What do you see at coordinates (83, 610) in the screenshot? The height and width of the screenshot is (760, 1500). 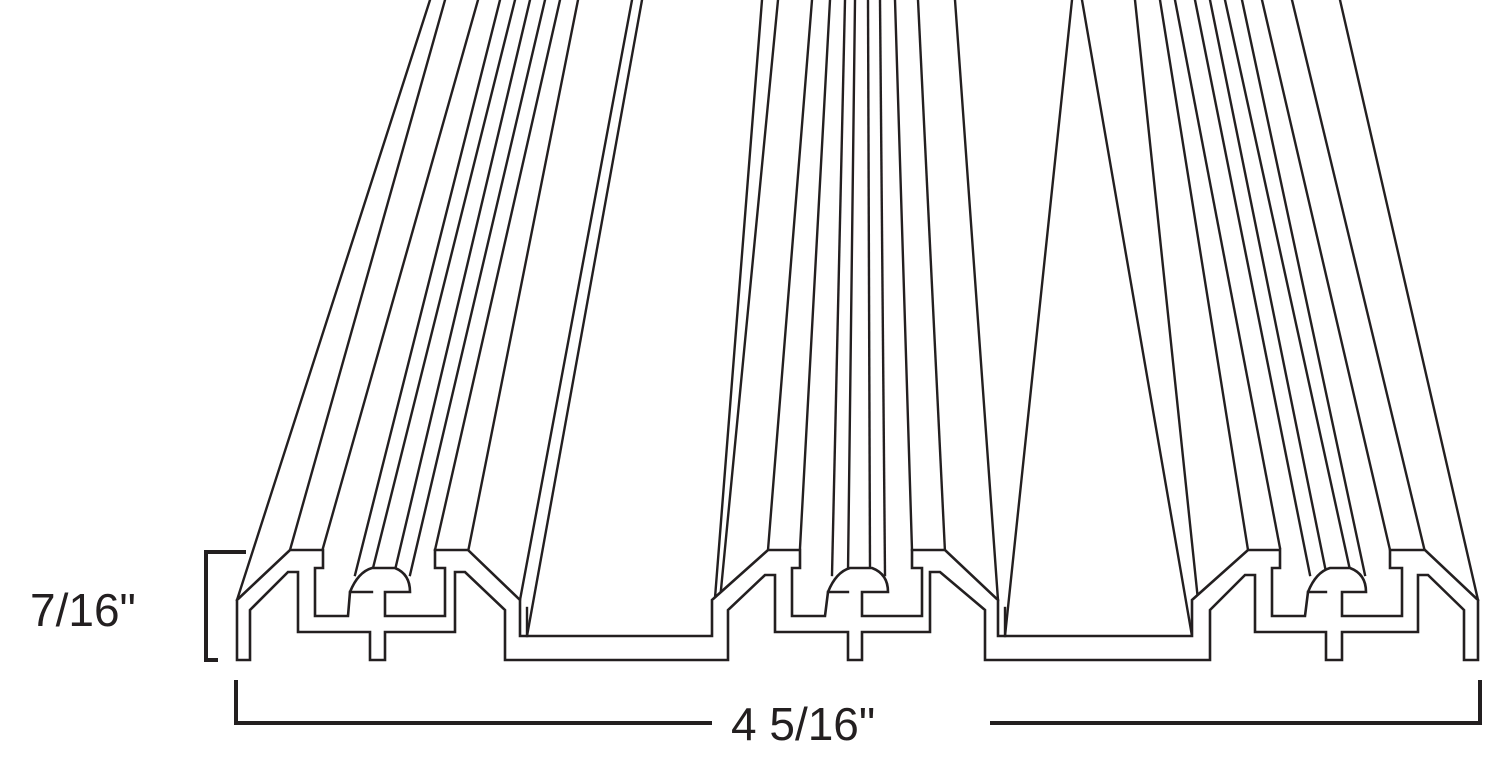 I see `height-dimension-label: 7/16"` at bounding box center [83, 610].